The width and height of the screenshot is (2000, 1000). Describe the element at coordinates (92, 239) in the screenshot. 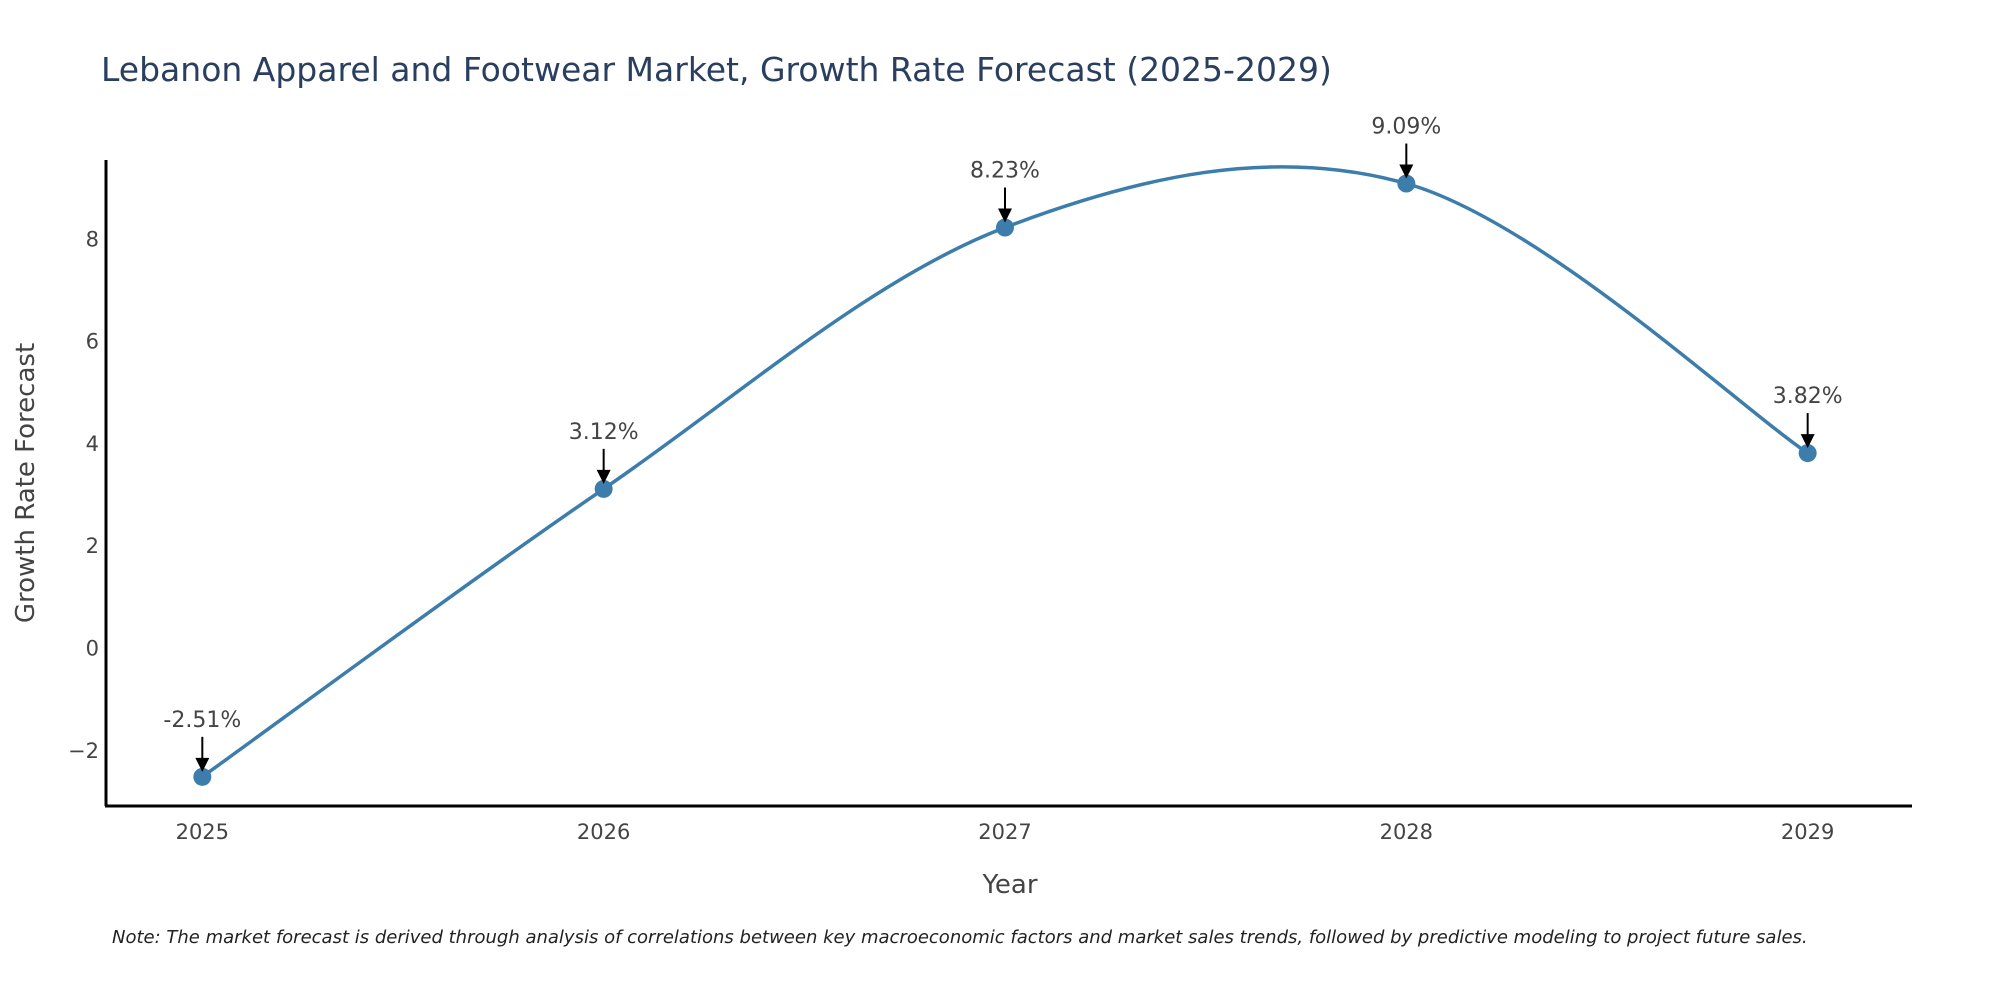

I see `y-tick-label: 8` at that location.